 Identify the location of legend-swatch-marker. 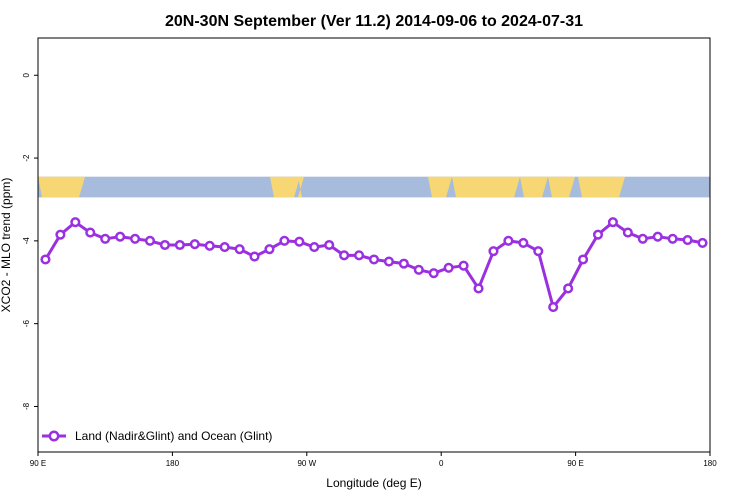
(54, 436).